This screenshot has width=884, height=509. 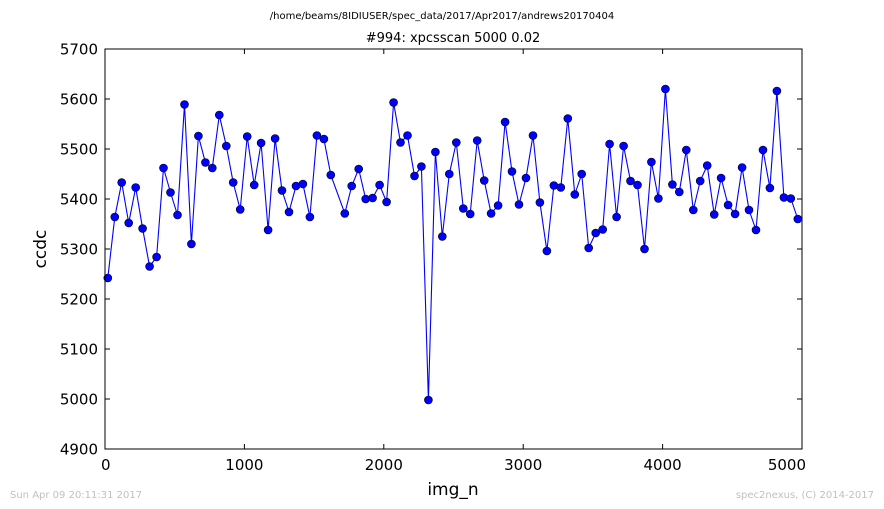 I want to click on y-tick-label: 5300, so click(x=79, y=250).